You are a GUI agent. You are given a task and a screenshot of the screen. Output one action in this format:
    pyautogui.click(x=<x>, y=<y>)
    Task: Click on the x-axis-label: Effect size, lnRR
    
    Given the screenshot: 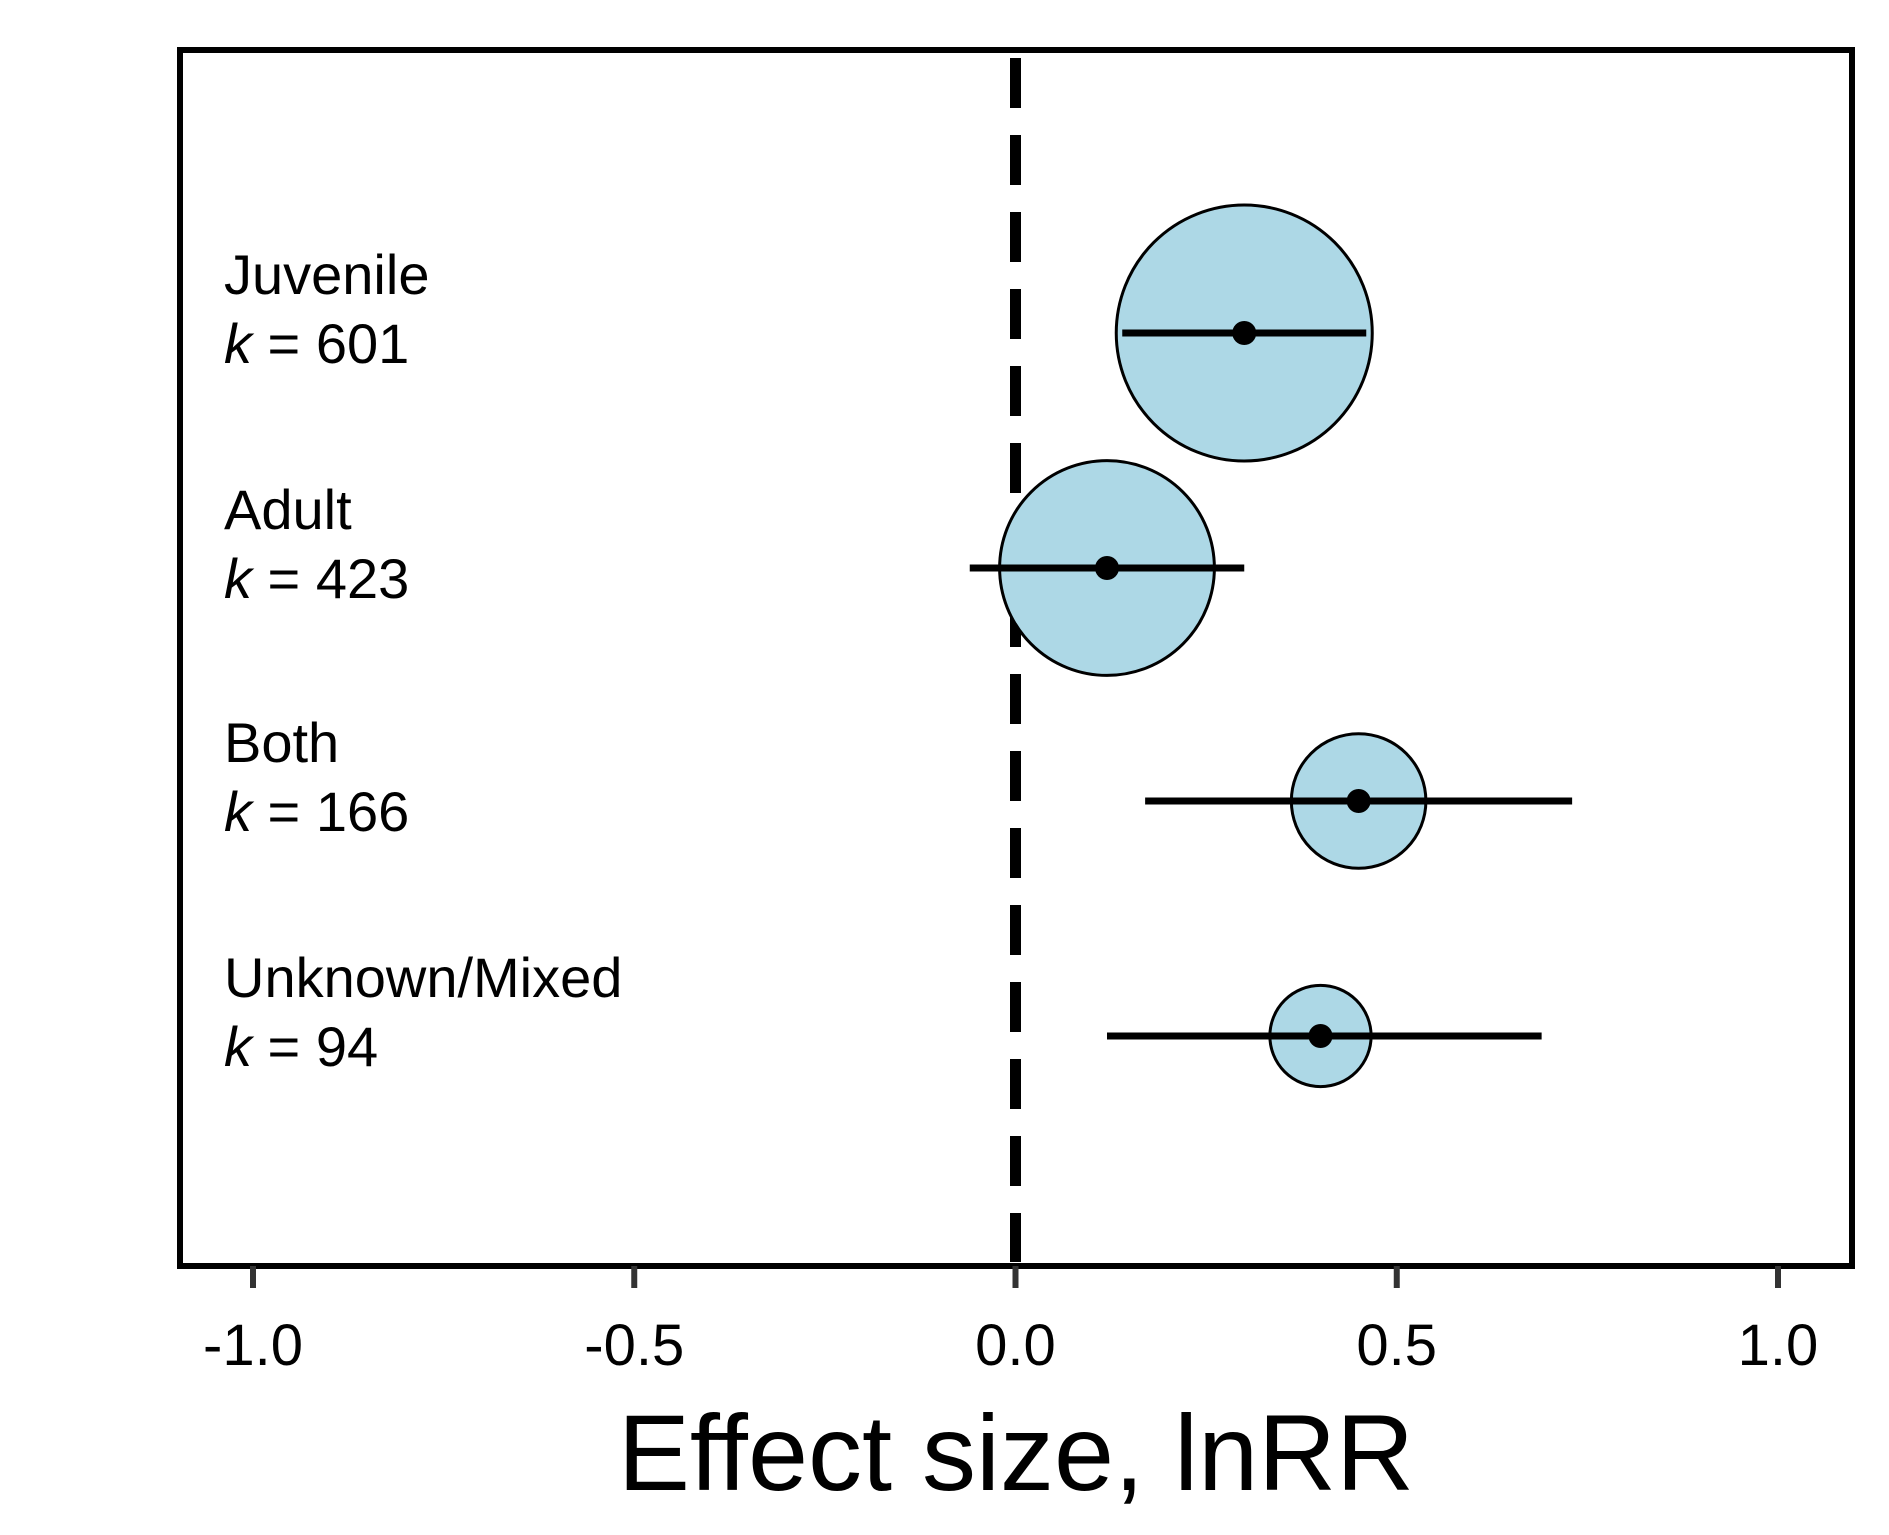 What is the action you would take?
    pyautogui.click(x=1016, y=1452)
    